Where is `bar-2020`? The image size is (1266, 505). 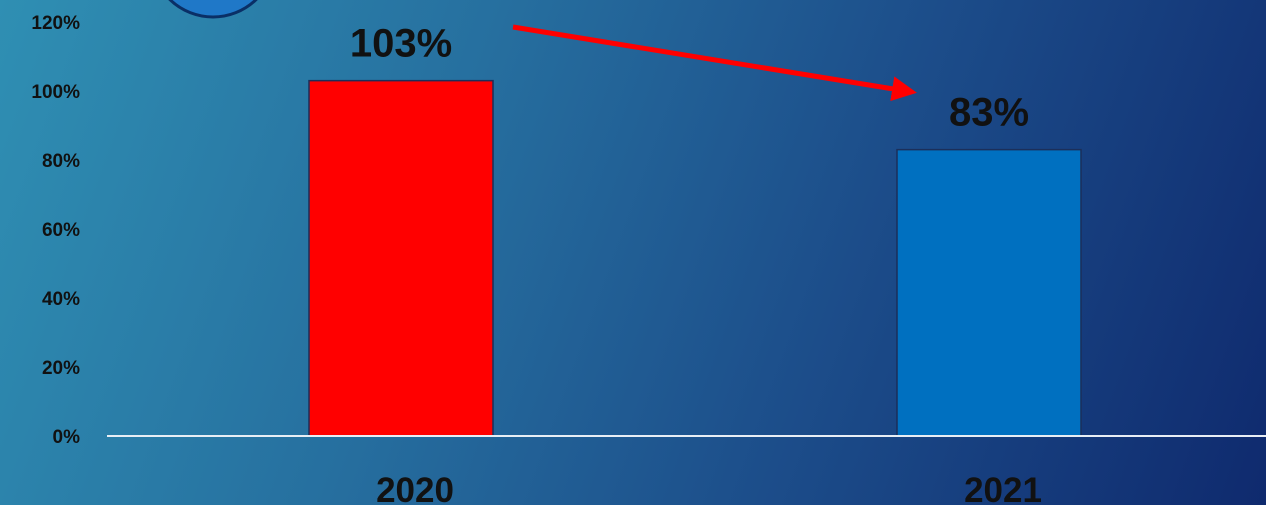 bar-2020 is located at coordinates (401, 258).